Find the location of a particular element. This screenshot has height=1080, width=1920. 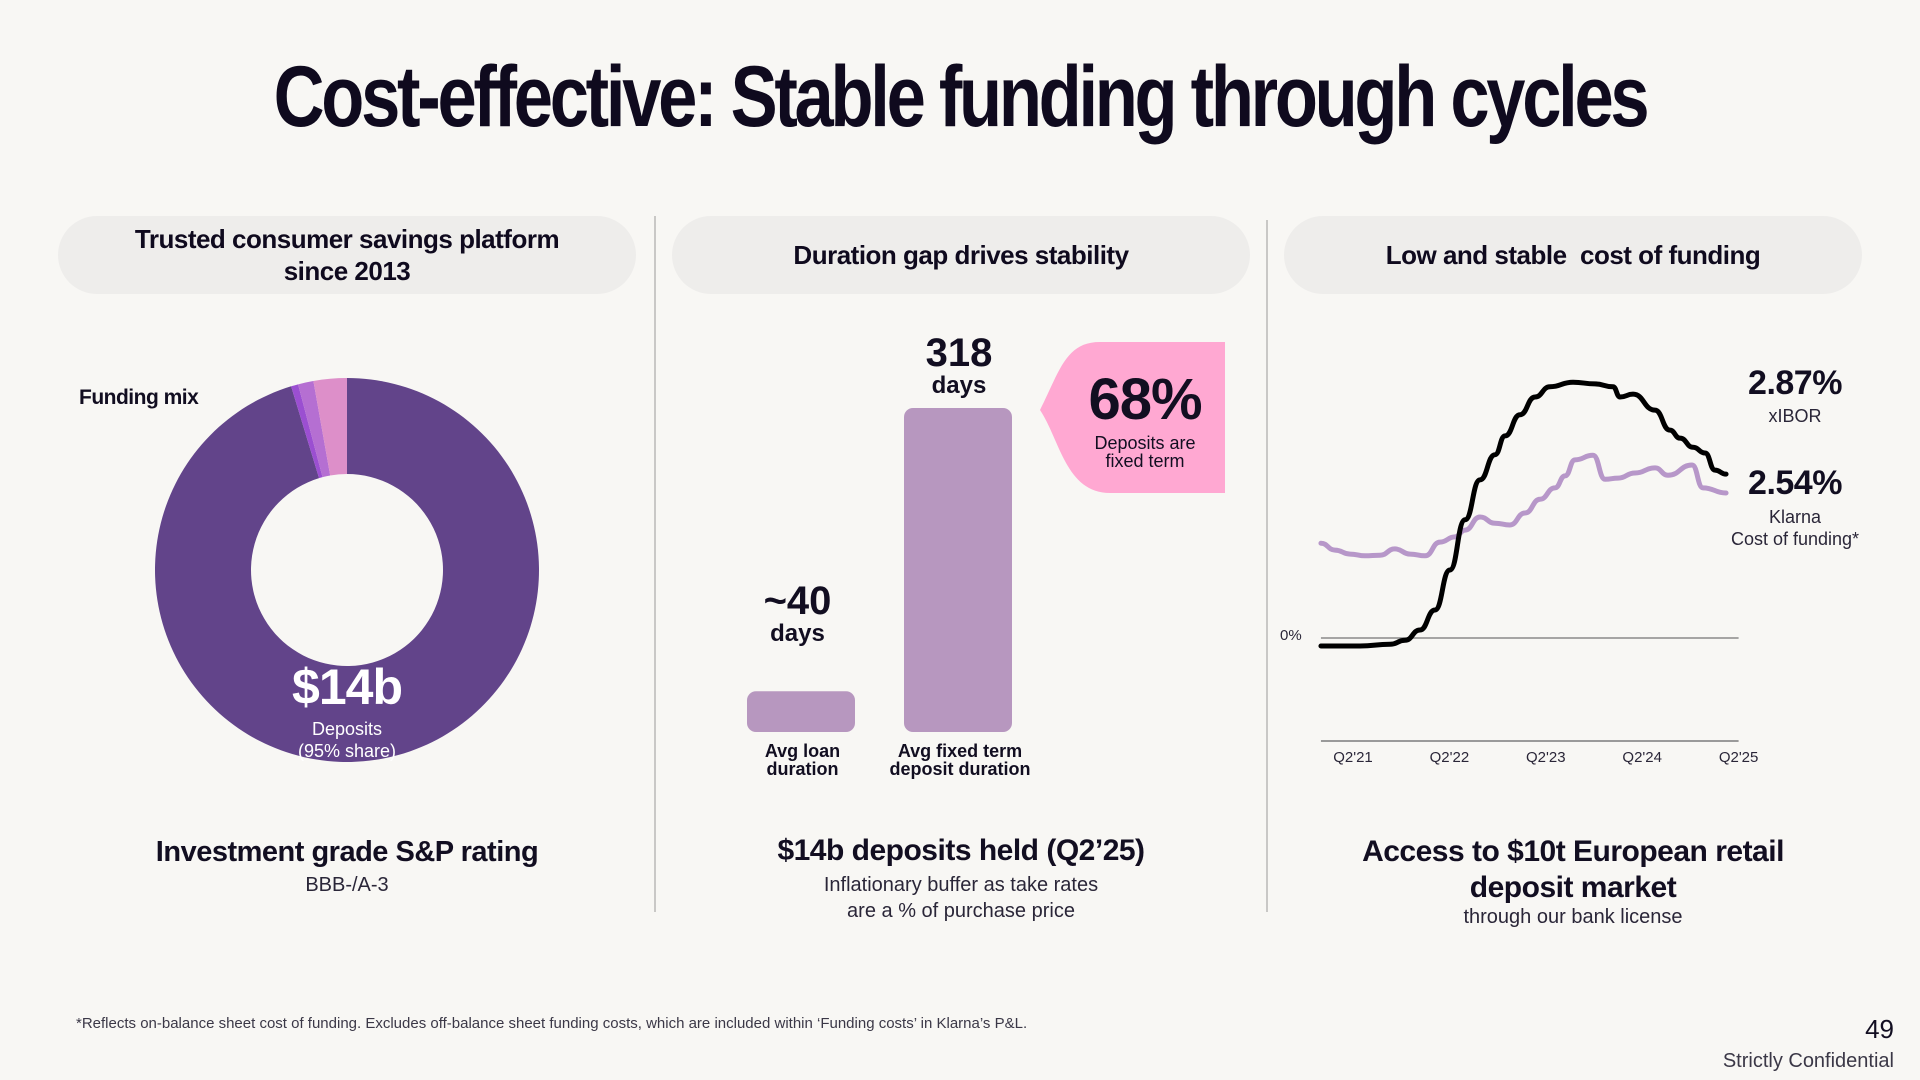

bar2-category-label: Avg fixed term deposit duration is located at coordinates (960, 760).